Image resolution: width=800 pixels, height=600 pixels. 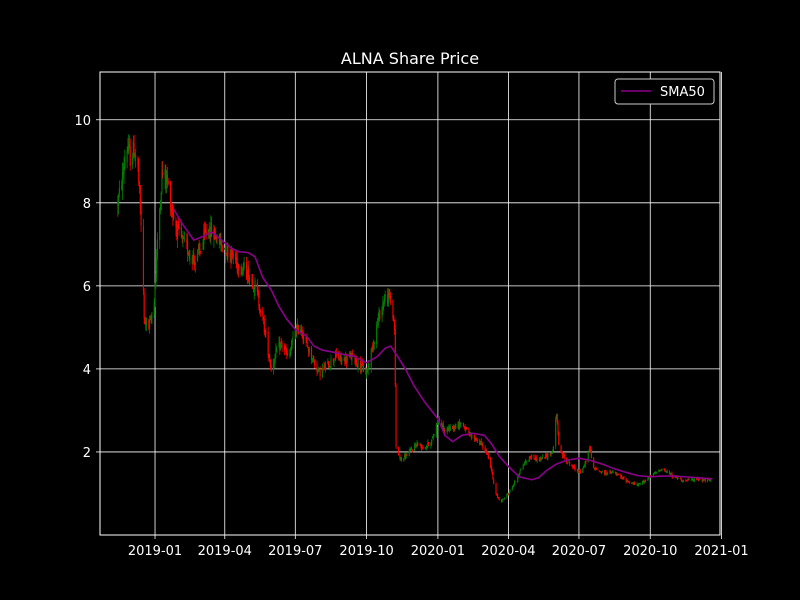 I want to click on legend-box, so click(x=664, y=91).